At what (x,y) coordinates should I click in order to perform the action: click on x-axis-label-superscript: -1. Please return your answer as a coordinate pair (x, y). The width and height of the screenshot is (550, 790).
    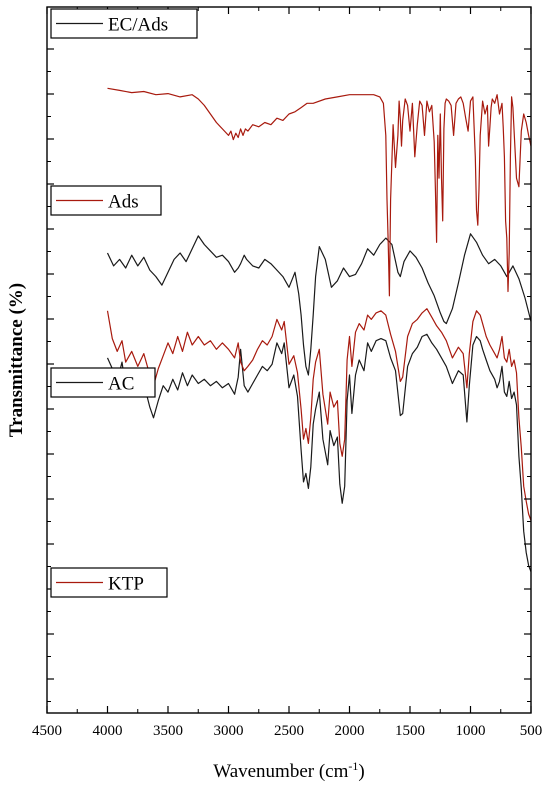
    Looking at the image, I should click on (353, 766).